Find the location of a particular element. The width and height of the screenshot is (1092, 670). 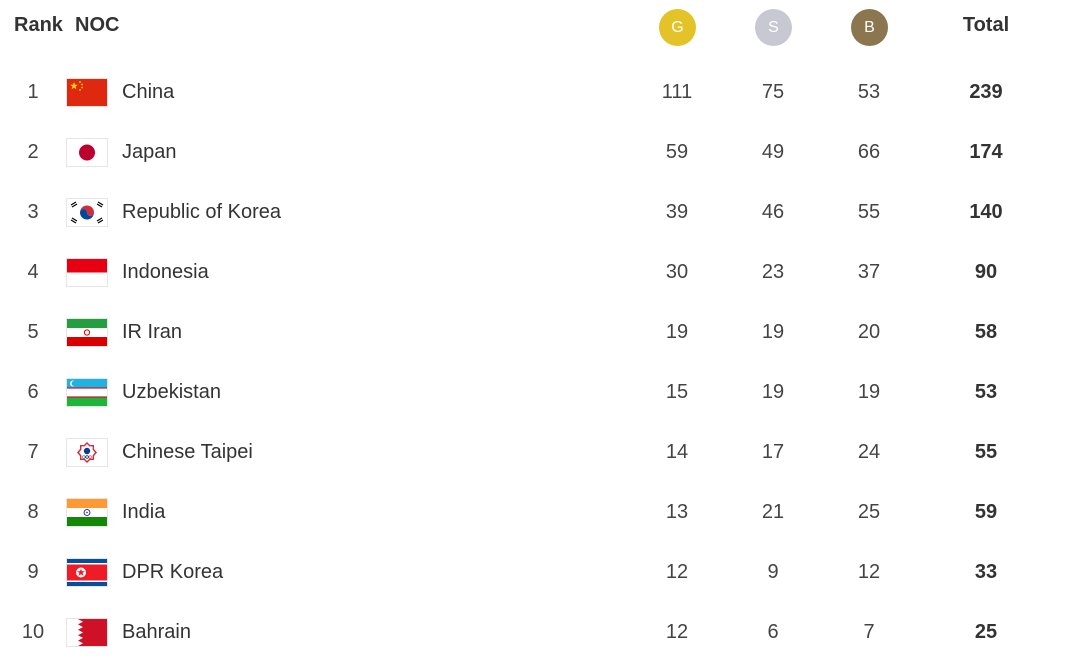

gold-count: 19 is located at coordinates (677, 332).